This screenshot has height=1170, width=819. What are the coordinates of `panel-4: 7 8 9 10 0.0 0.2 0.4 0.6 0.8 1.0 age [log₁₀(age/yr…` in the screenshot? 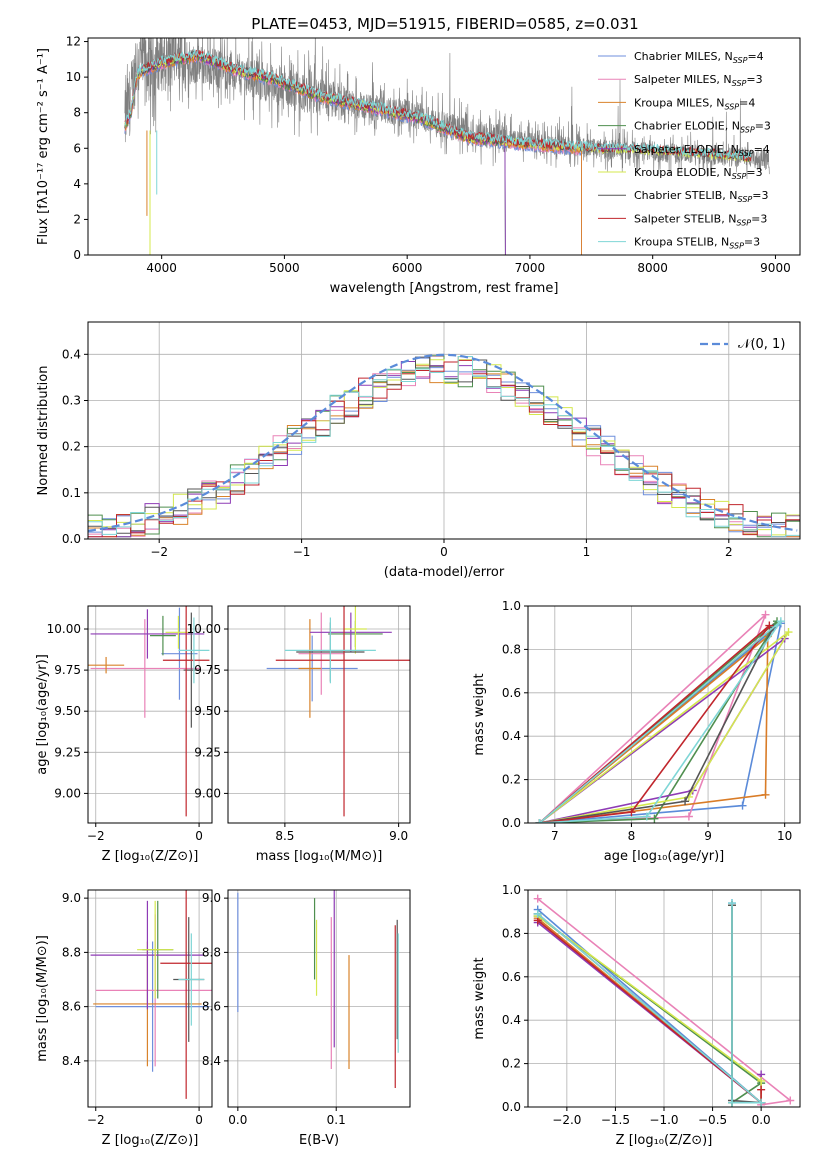 It's located at (636, 731).